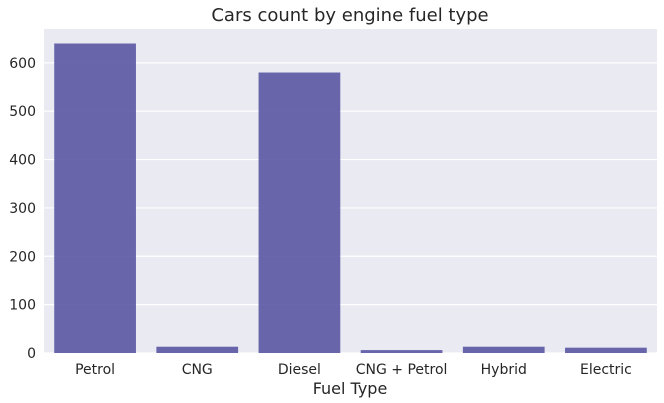  What do you see at coordinates (401, 351) in the screenshot?
I see `bar-cng-petrol` at bounding box center [401, 351].